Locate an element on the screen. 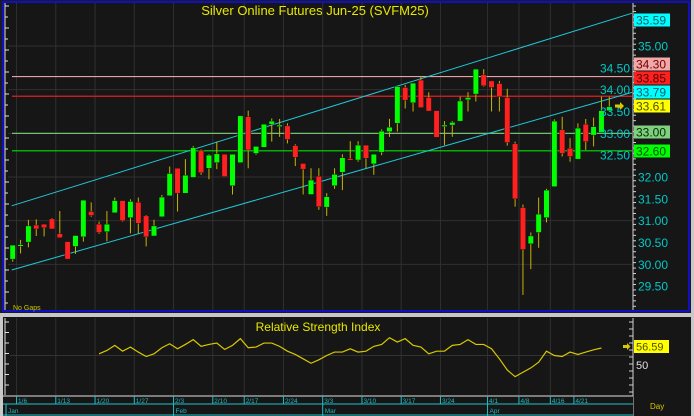 This screenshot has width=694, height=416. date-tick-label: 2/17 is located at coordinates (252, 401).